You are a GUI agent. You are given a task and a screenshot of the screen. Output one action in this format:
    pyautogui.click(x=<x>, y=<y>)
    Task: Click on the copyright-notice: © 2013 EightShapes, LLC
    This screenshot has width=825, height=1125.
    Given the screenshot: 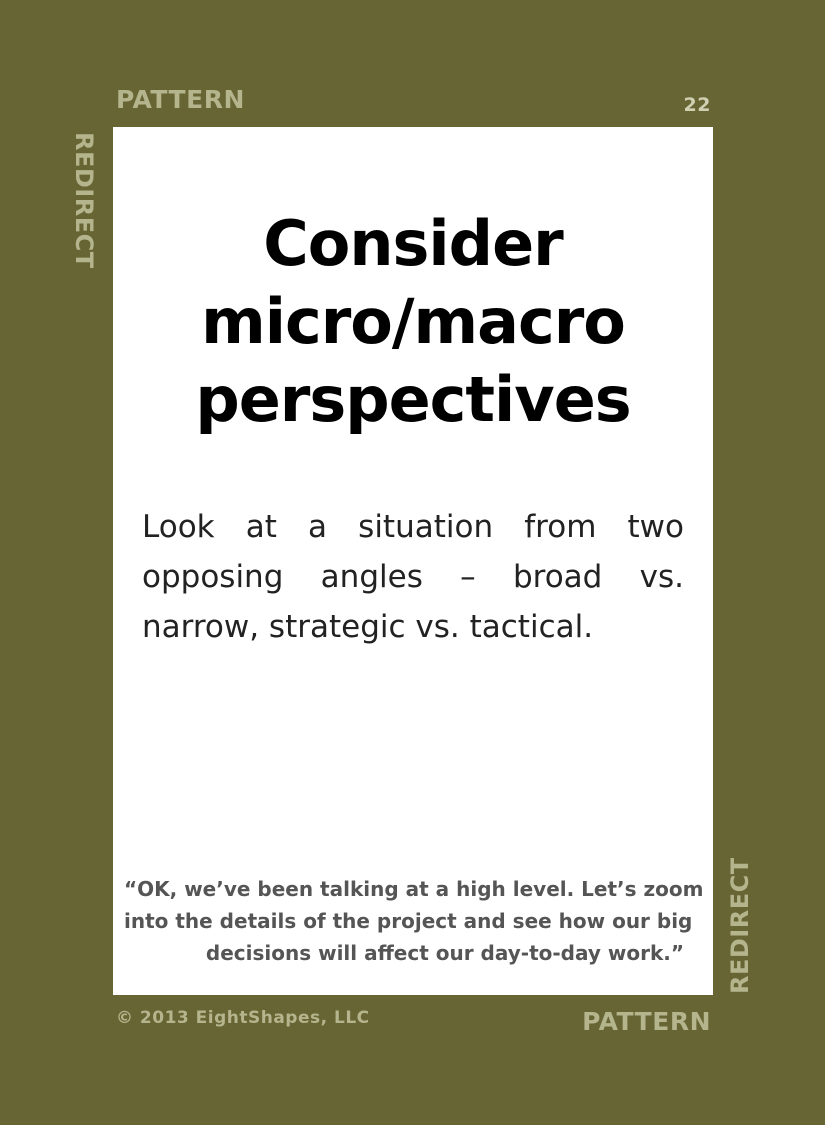 What is the action you would take?
    pyautogui.click(x=243, y=1018)
    